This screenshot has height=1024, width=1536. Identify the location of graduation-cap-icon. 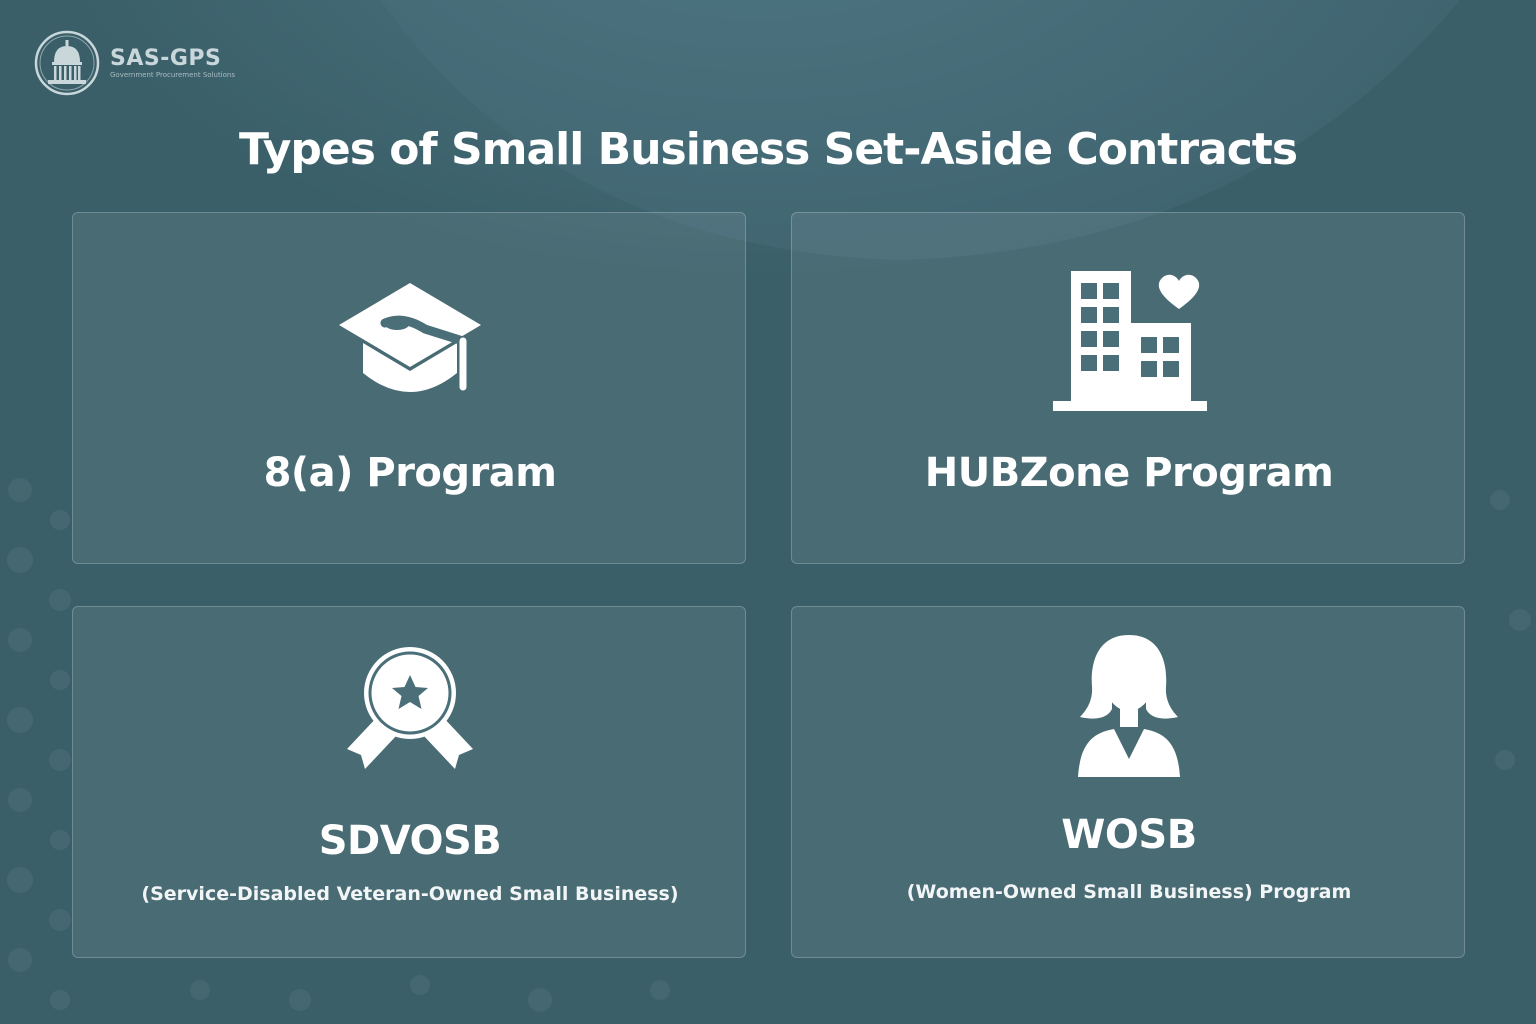
(410, 337).